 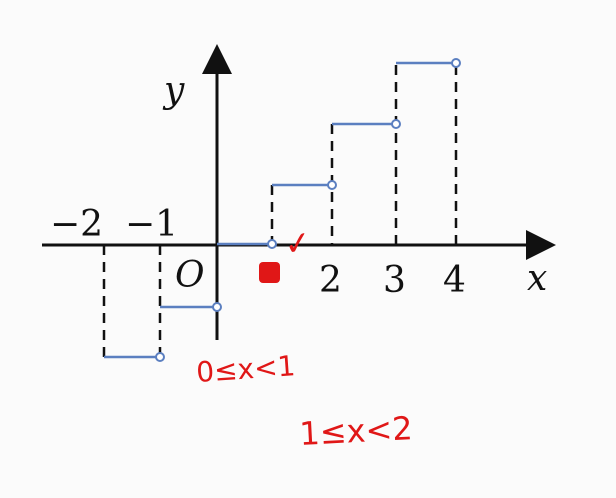 What do you see at coordinates (330, 280) in the screenshot?
I see `tick-label-2: 2` at bounding box center [330, 280].